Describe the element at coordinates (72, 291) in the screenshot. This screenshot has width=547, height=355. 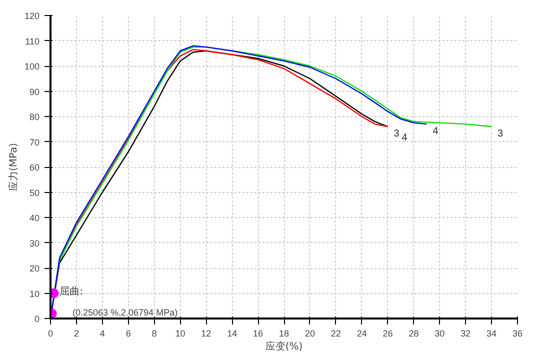
I see `annotation: 屈曲:` at that location.